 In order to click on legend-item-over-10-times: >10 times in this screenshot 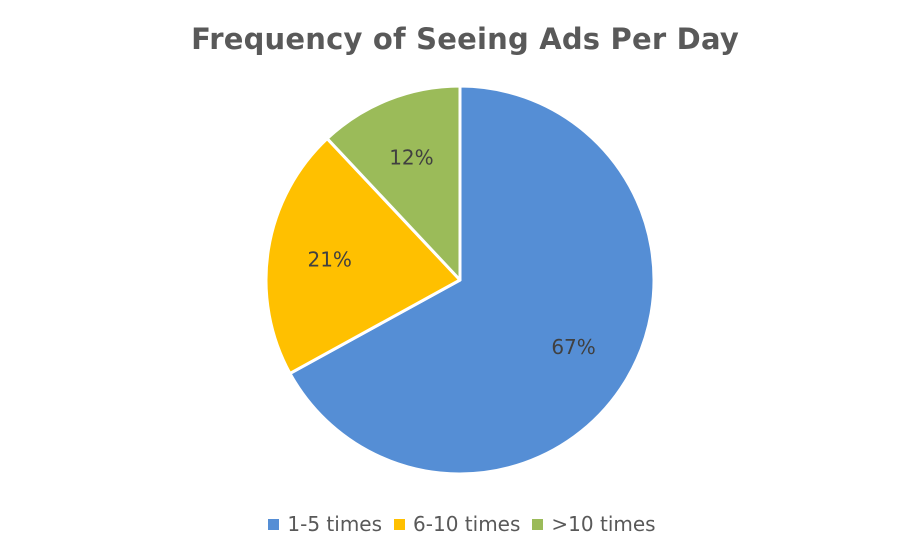, I will do `click(594, 524)`.